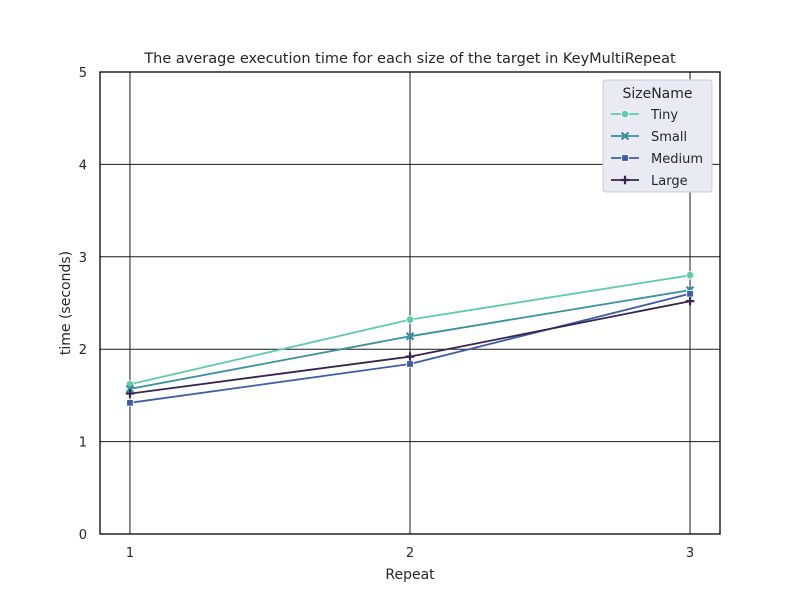  What do you see at coordinates (410, 553) in the screenshot?
I see `x-tick-label: 2` at bounding box center [410, 553].